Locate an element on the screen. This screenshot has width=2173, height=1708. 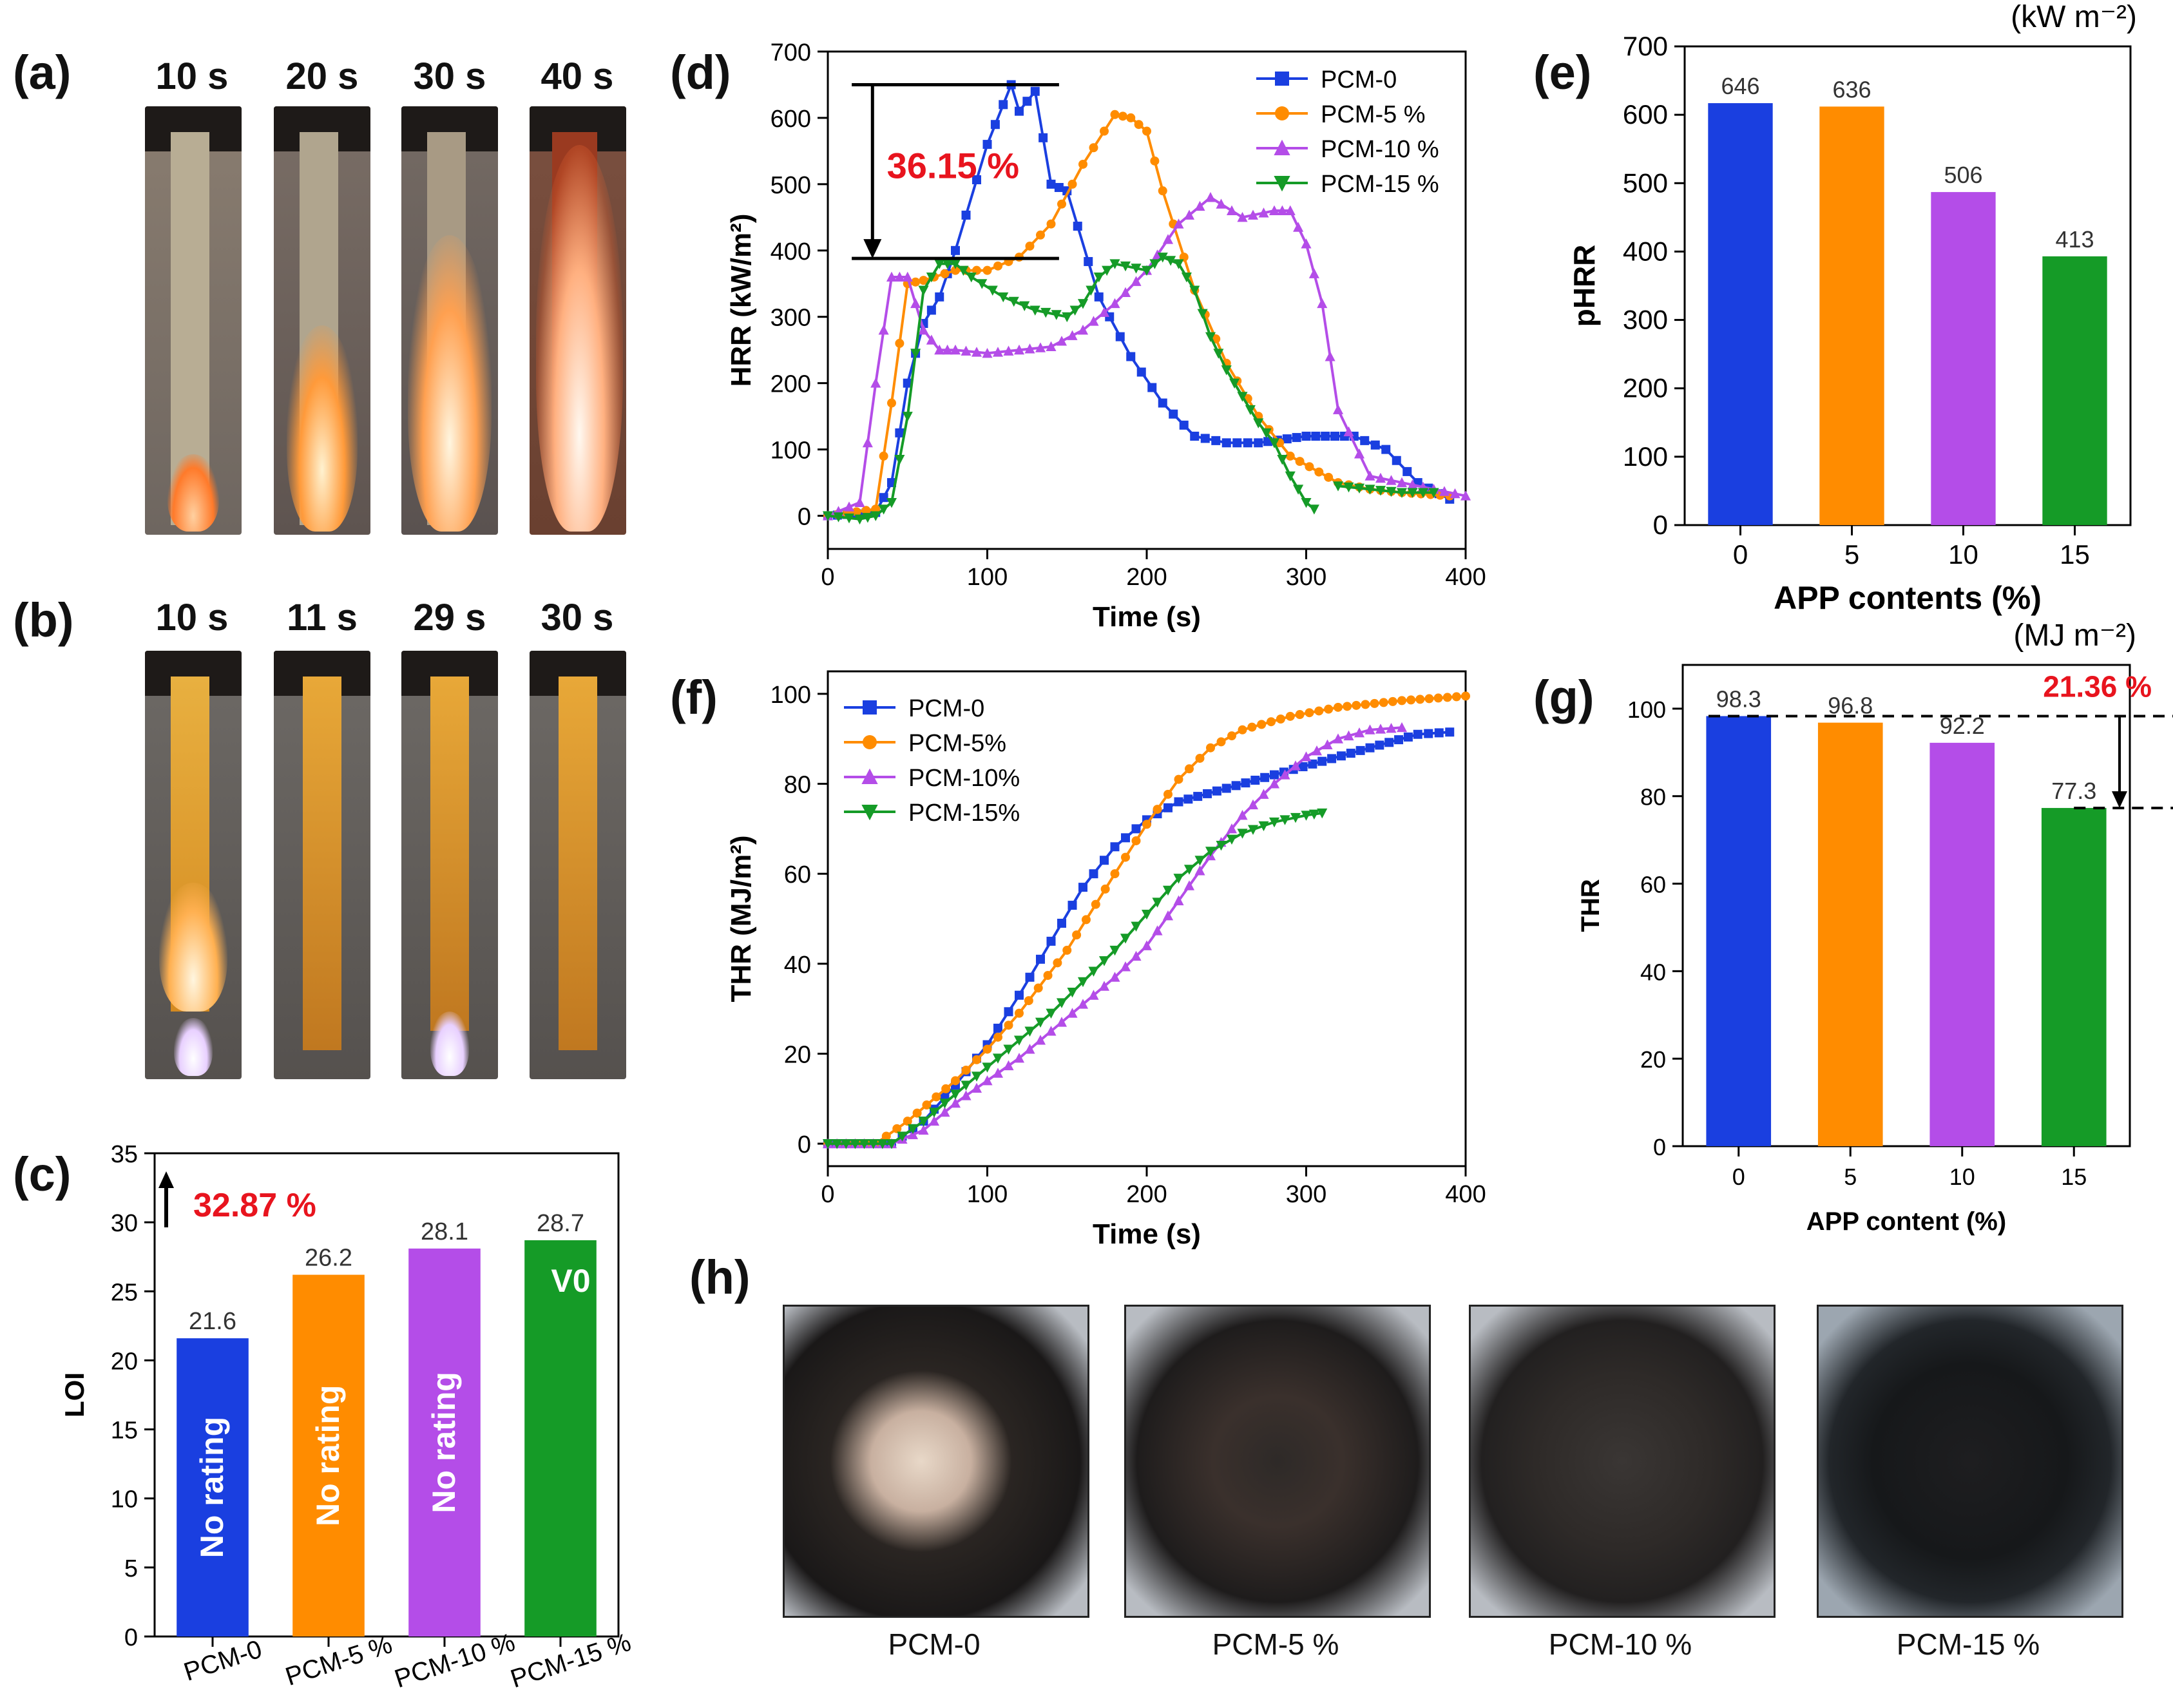
x-tick-label: 300 is located at coordinates (1306, 1194).